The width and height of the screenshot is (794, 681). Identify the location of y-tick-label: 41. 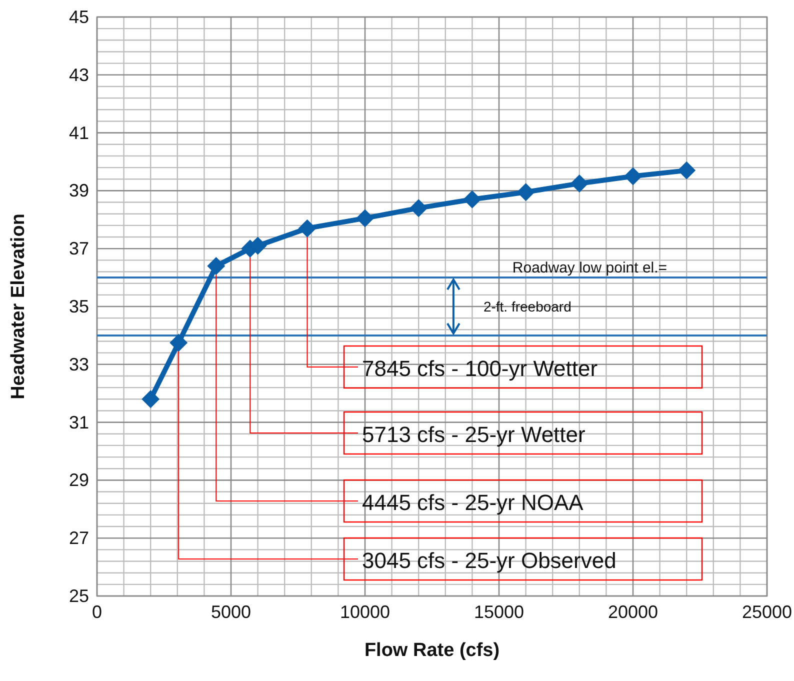
(78, 132).